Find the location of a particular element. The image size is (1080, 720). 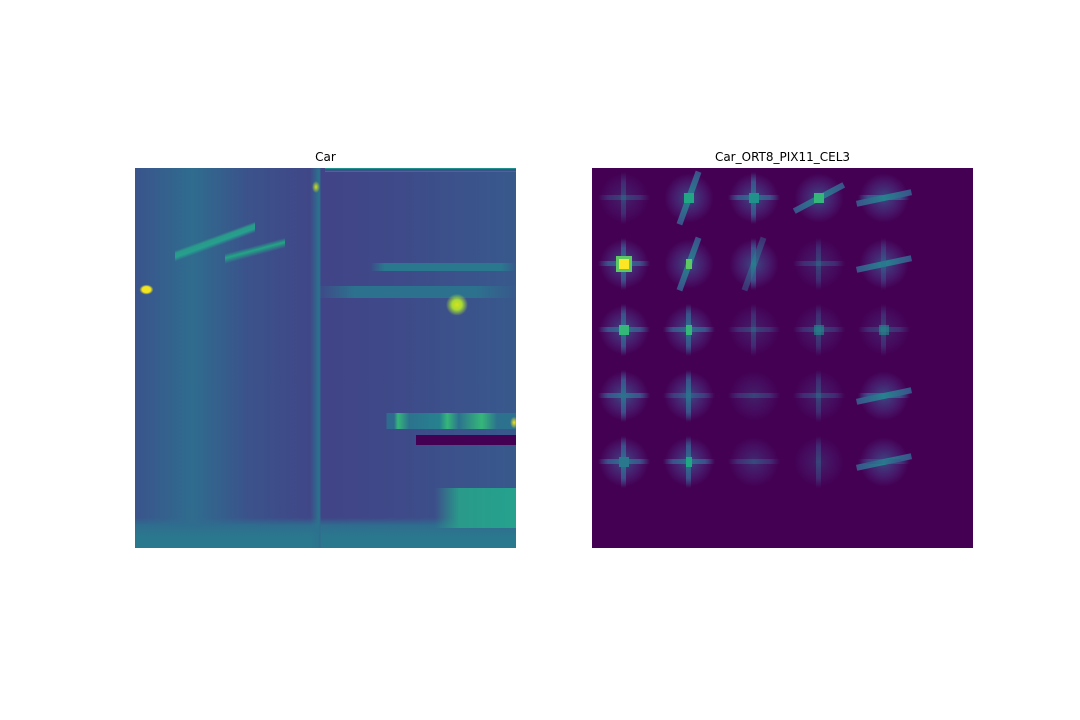

car-image-title: Car is located at coordinates (325, 157).